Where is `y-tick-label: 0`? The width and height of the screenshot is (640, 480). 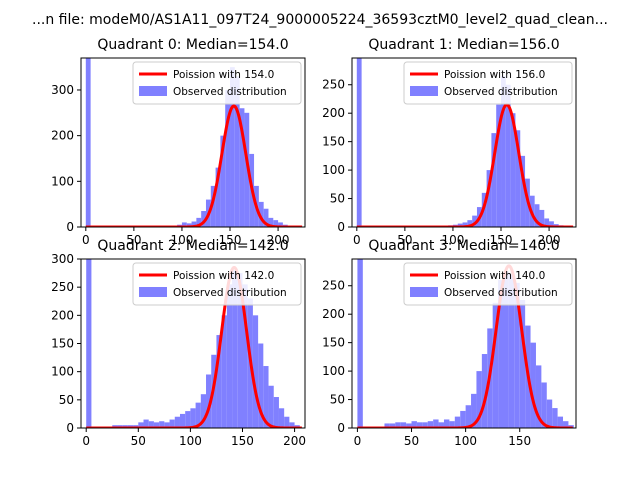
y-tick-label: 0 is located at coordinates (341, 428).